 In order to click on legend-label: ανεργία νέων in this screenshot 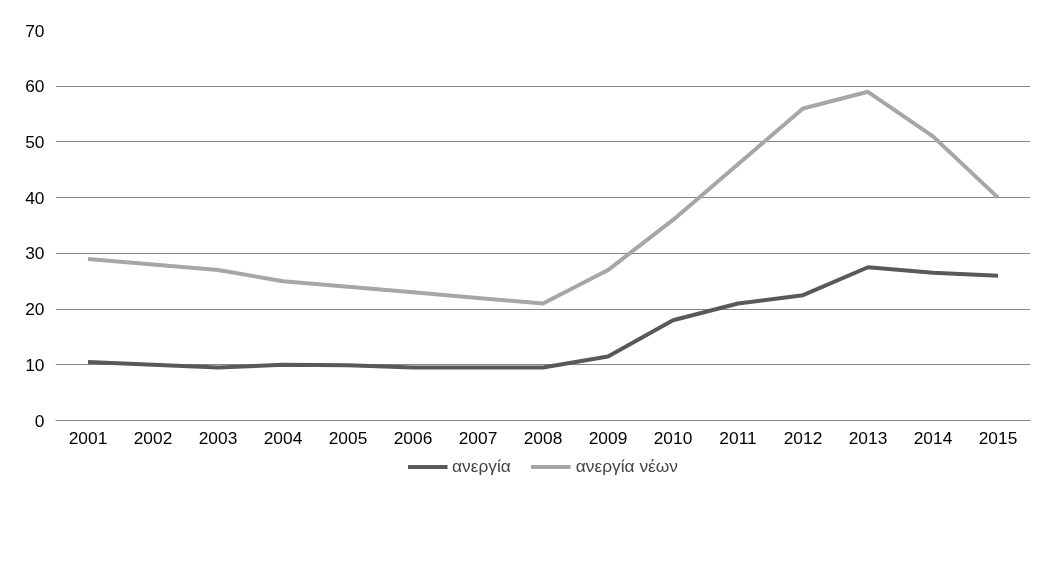, I will do `click(626, 466)`.